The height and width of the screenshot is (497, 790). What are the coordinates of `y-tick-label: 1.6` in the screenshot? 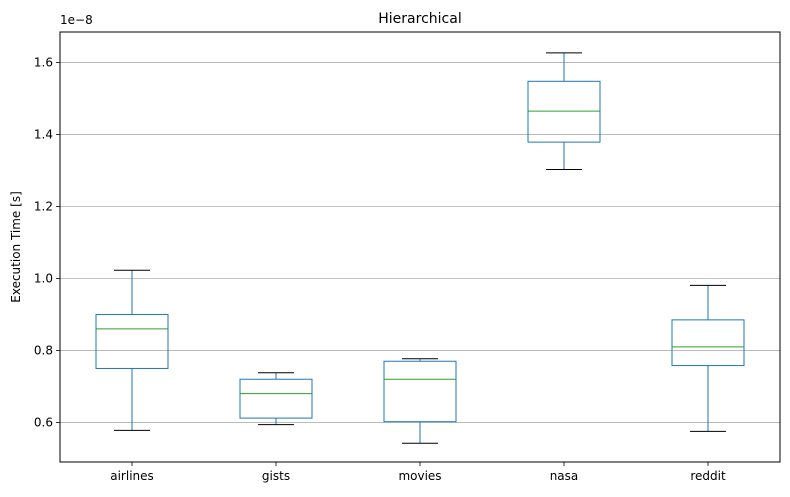 It's located at (43, 63).